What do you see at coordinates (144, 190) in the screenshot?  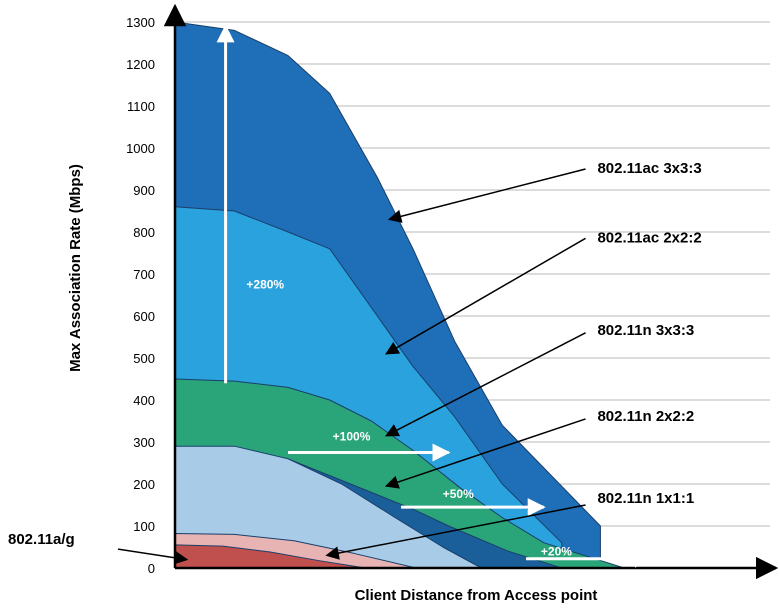 I see `y-tick-label: 900` at bounding box center [144, 190].